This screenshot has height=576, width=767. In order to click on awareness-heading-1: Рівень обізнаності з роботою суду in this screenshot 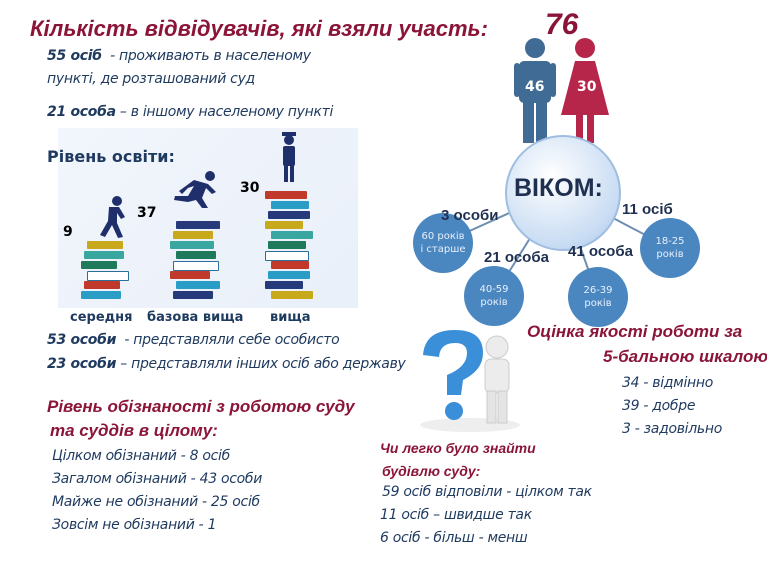, I will do `click(201, 406)`.